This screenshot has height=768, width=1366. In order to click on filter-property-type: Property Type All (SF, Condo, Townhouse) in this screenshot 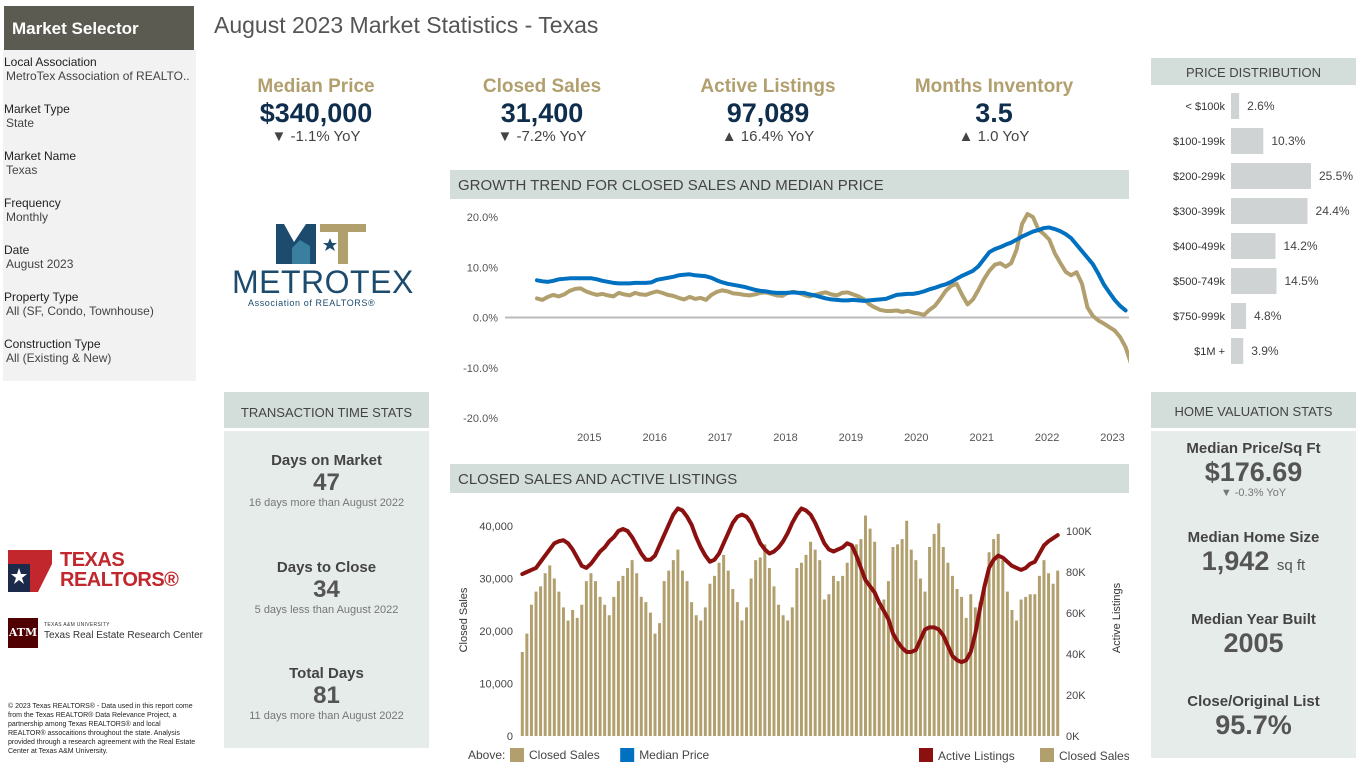, I will do `click(99, 304)`.